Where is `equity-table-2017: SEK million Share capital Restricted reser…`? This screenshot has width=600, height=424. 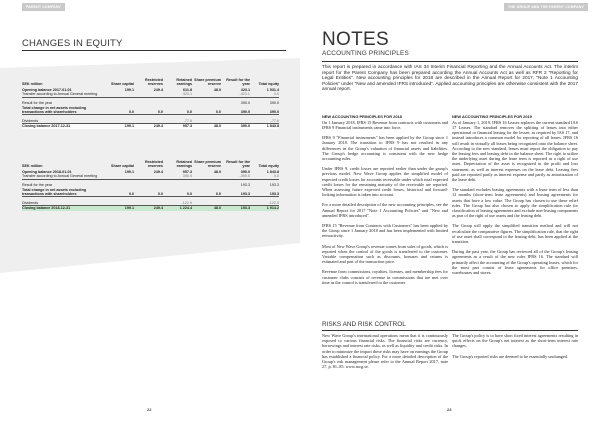 equity-table-2017: SEK million Share capital Restricted reser… is located at coordinates (150, 103).